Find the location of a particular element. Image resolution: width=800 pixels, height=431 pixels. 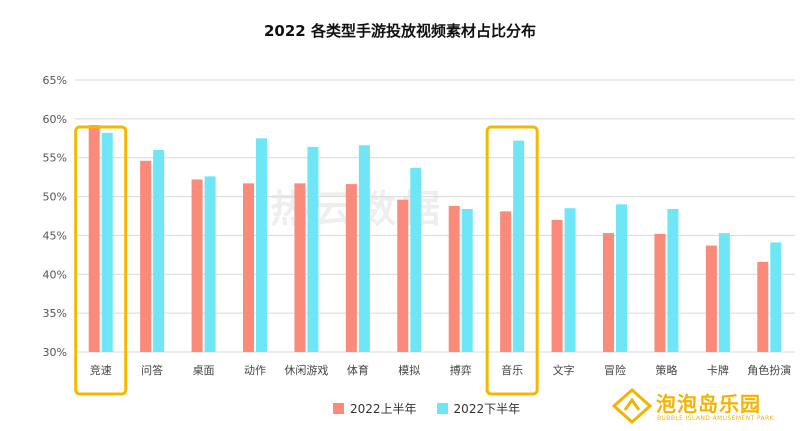

x-tick-label: 模拟 is located at coordinates (409, 370).